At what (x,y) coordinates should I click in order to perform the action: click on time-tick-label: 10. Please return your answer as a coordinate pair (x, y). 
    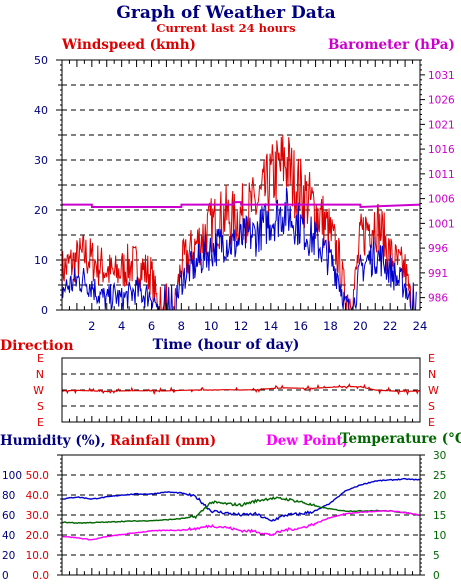
    Looking at the image, I should click on (211, 326).